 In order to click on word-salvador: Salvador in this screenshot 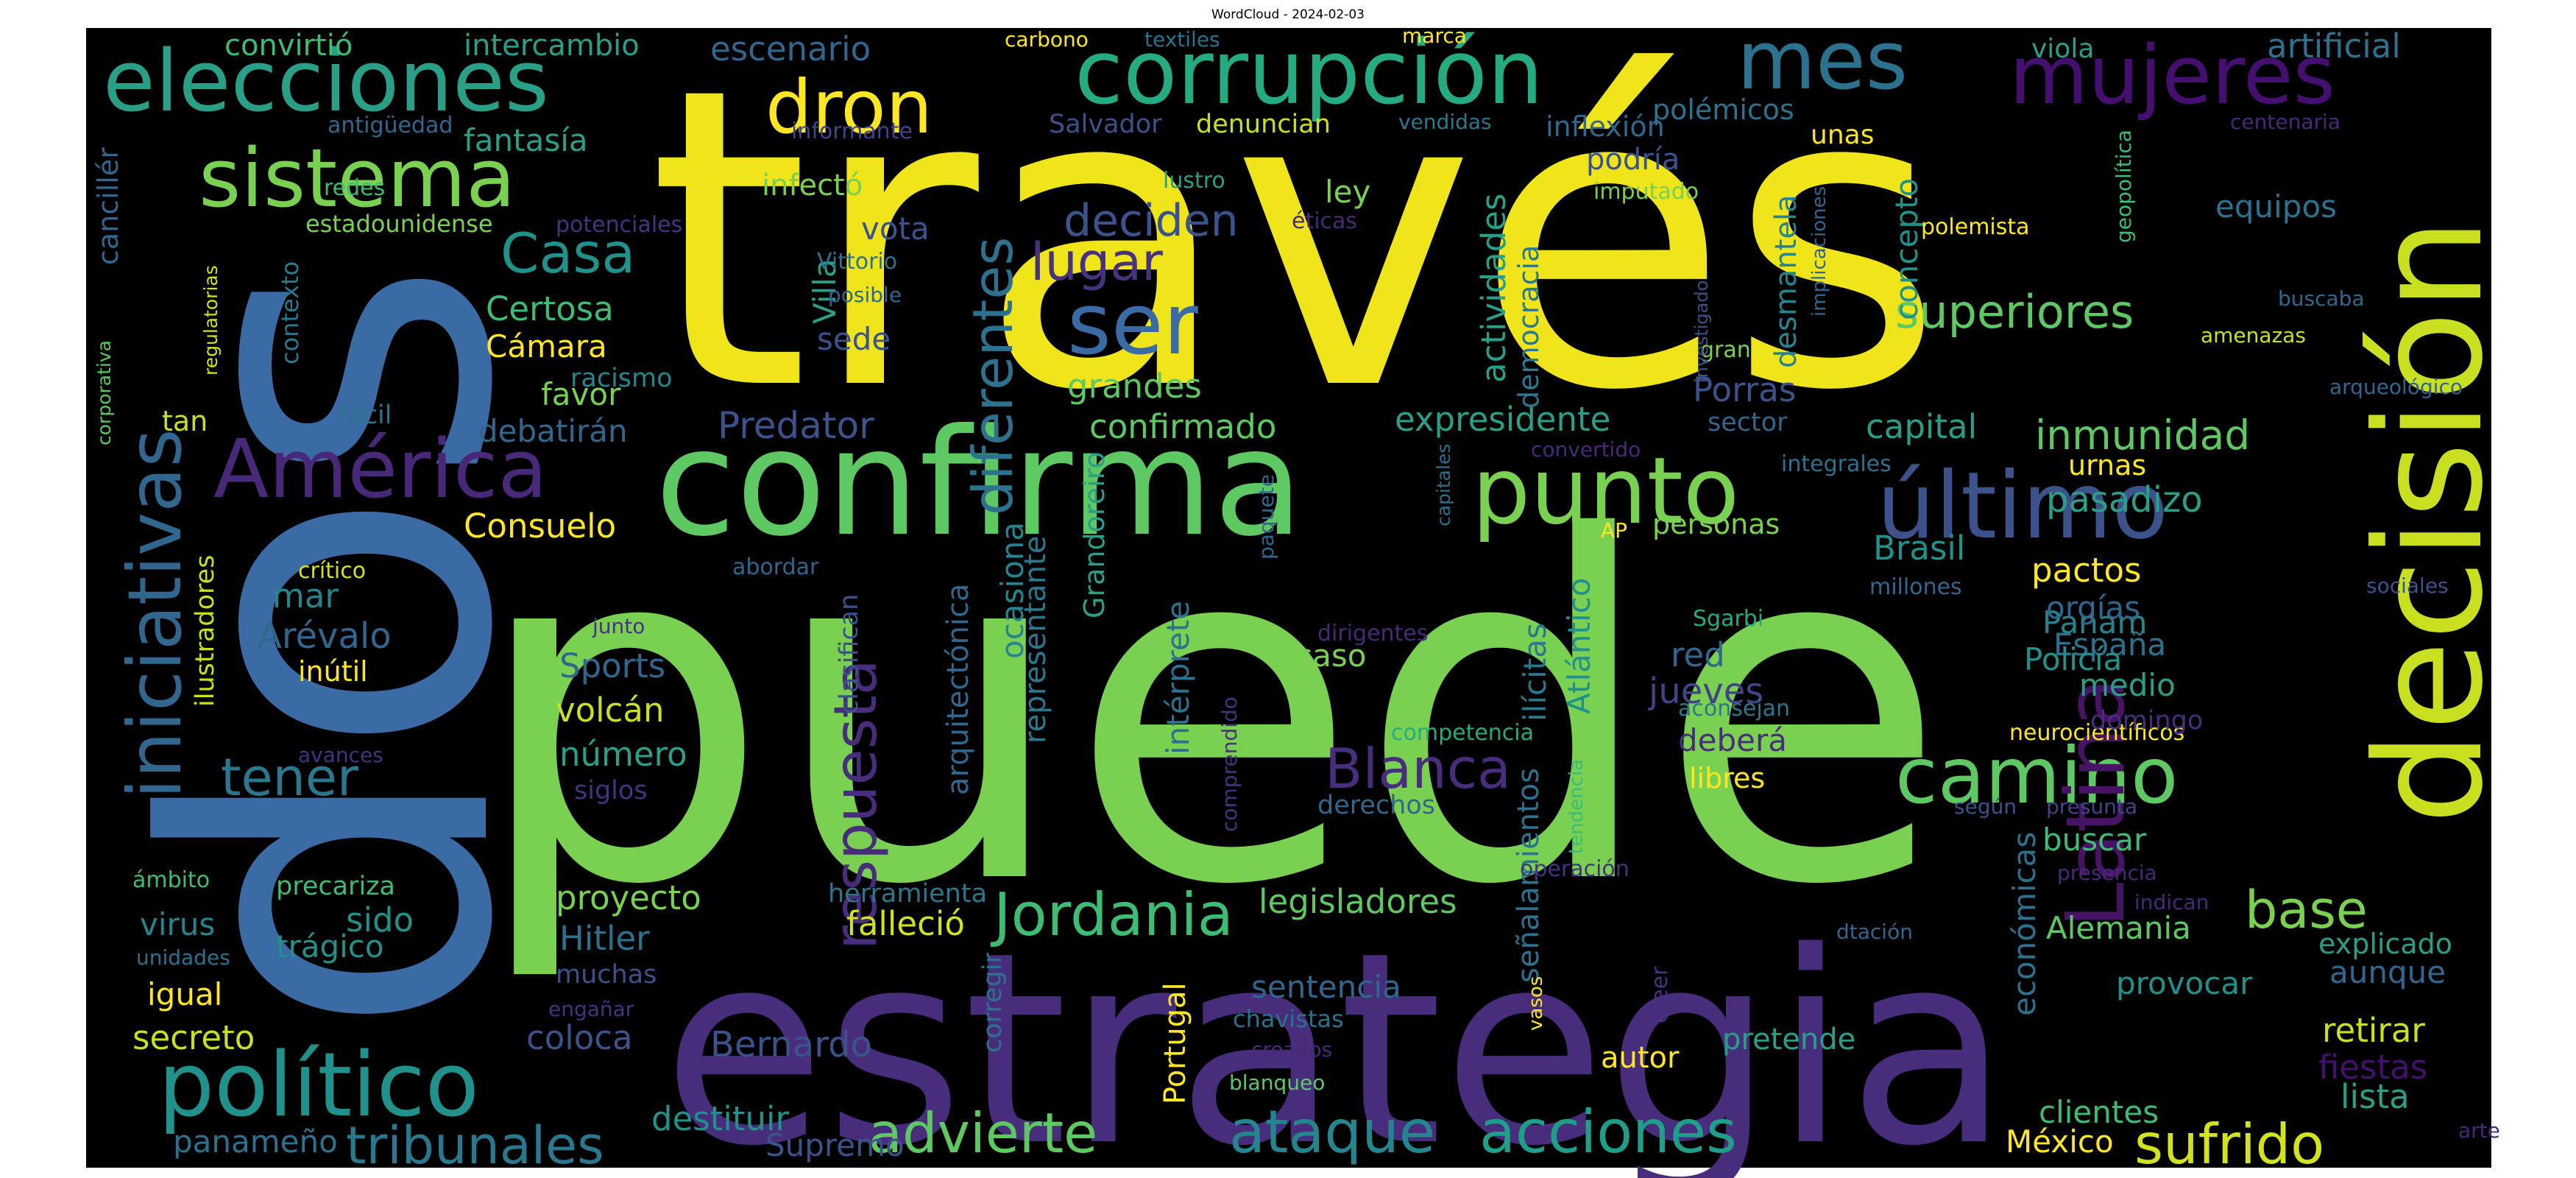, I will do `click(1105, 124)`.